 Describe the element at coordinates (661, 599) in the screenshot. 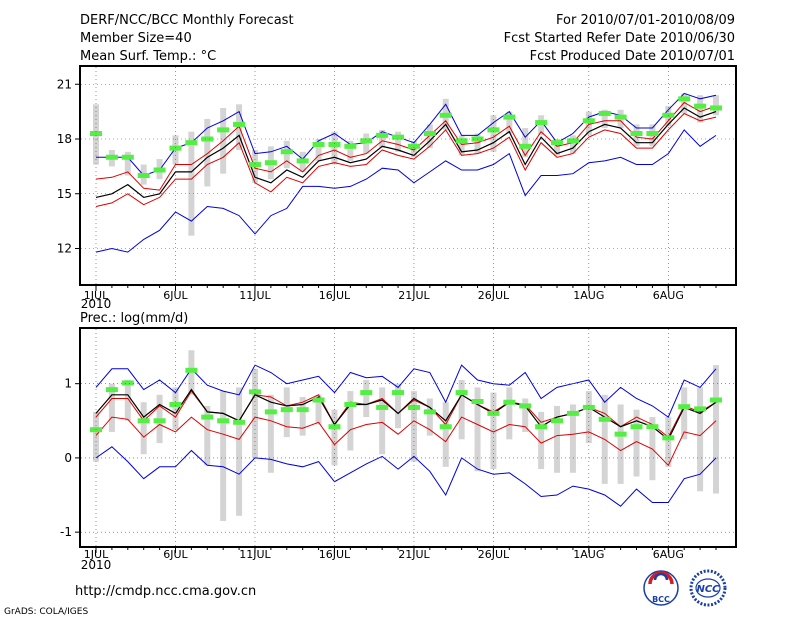

I see `bcc-logo-text: BCC` at that location.